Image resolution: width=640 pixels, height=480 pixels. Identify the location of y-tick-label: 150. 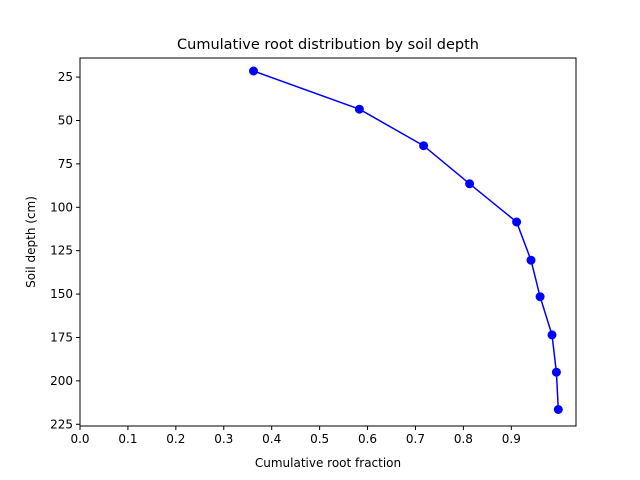
(61, 294).